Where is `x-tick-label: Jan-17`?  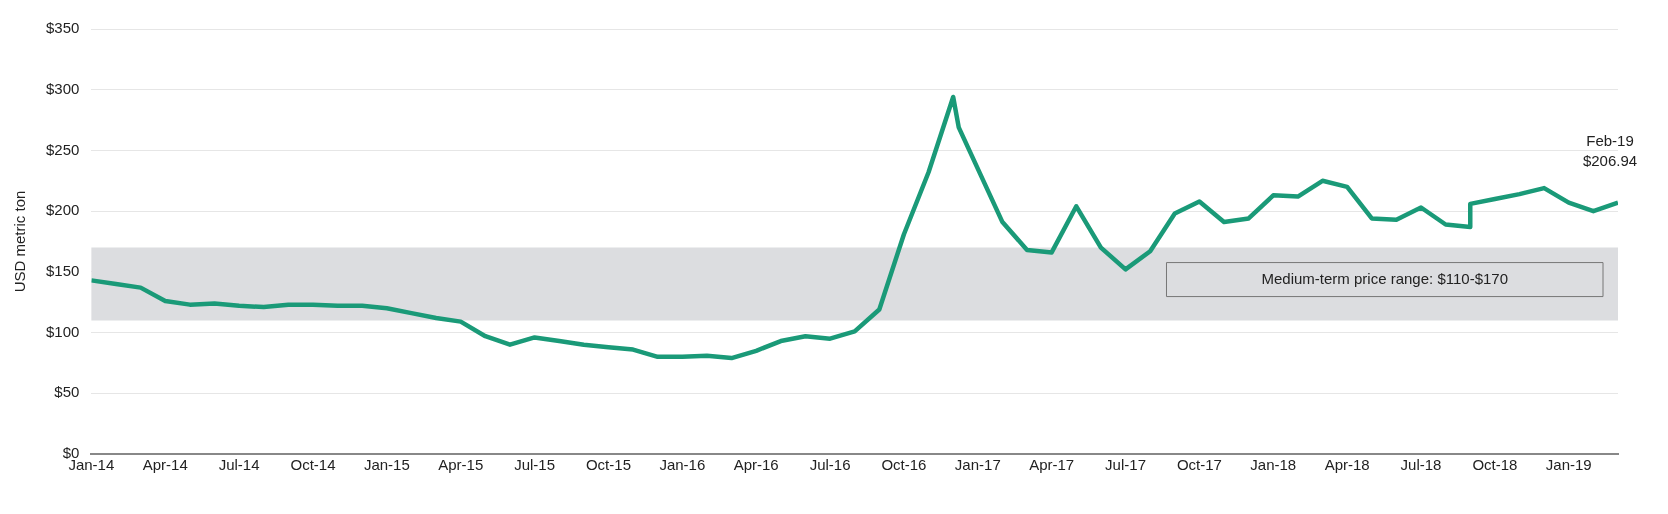 x-tick-label: Jan-17 is located at coordinates (977, 465).